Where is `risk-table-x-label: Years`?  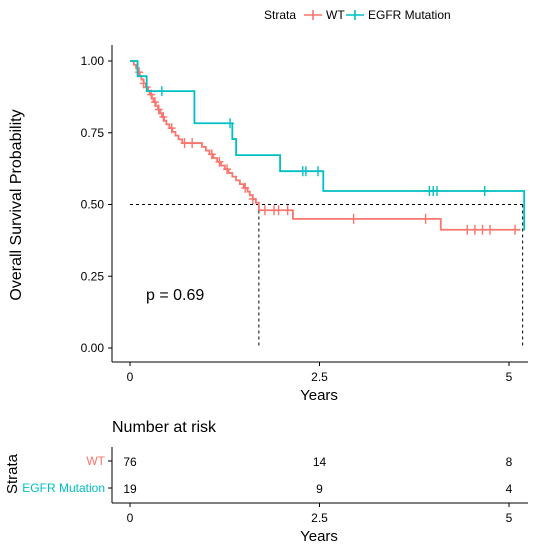
risk-table-x-label: Years is located at coordinates (319, 536).